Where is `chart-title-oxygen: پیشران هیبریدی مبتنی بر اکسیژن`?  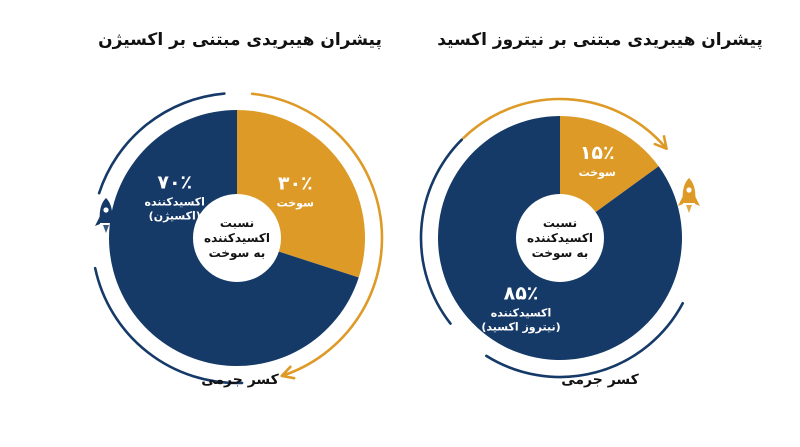 chart-title-oxygen: پیشران هیبریدی مبتنی بر اکسیژن is located at coordinates (240, 40).